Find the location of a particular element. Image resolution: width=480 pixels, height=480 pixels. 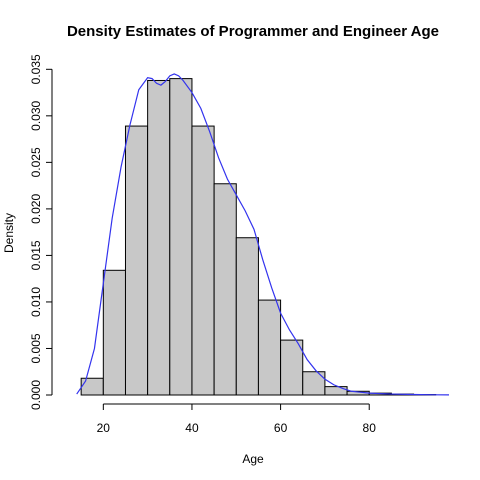

x-tick-label: 60 is located at coordinates (281, 428).